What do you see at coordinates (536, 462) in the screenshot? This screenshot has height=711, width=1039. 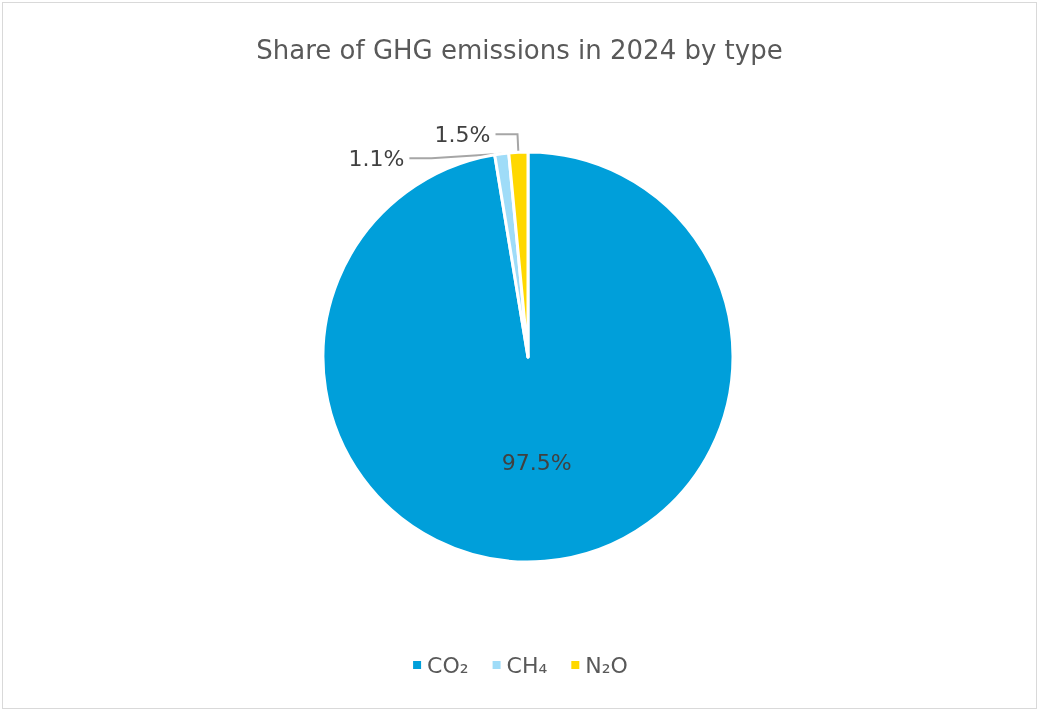 I see `data-label: 97.5%` at bounding box center [536, 462].